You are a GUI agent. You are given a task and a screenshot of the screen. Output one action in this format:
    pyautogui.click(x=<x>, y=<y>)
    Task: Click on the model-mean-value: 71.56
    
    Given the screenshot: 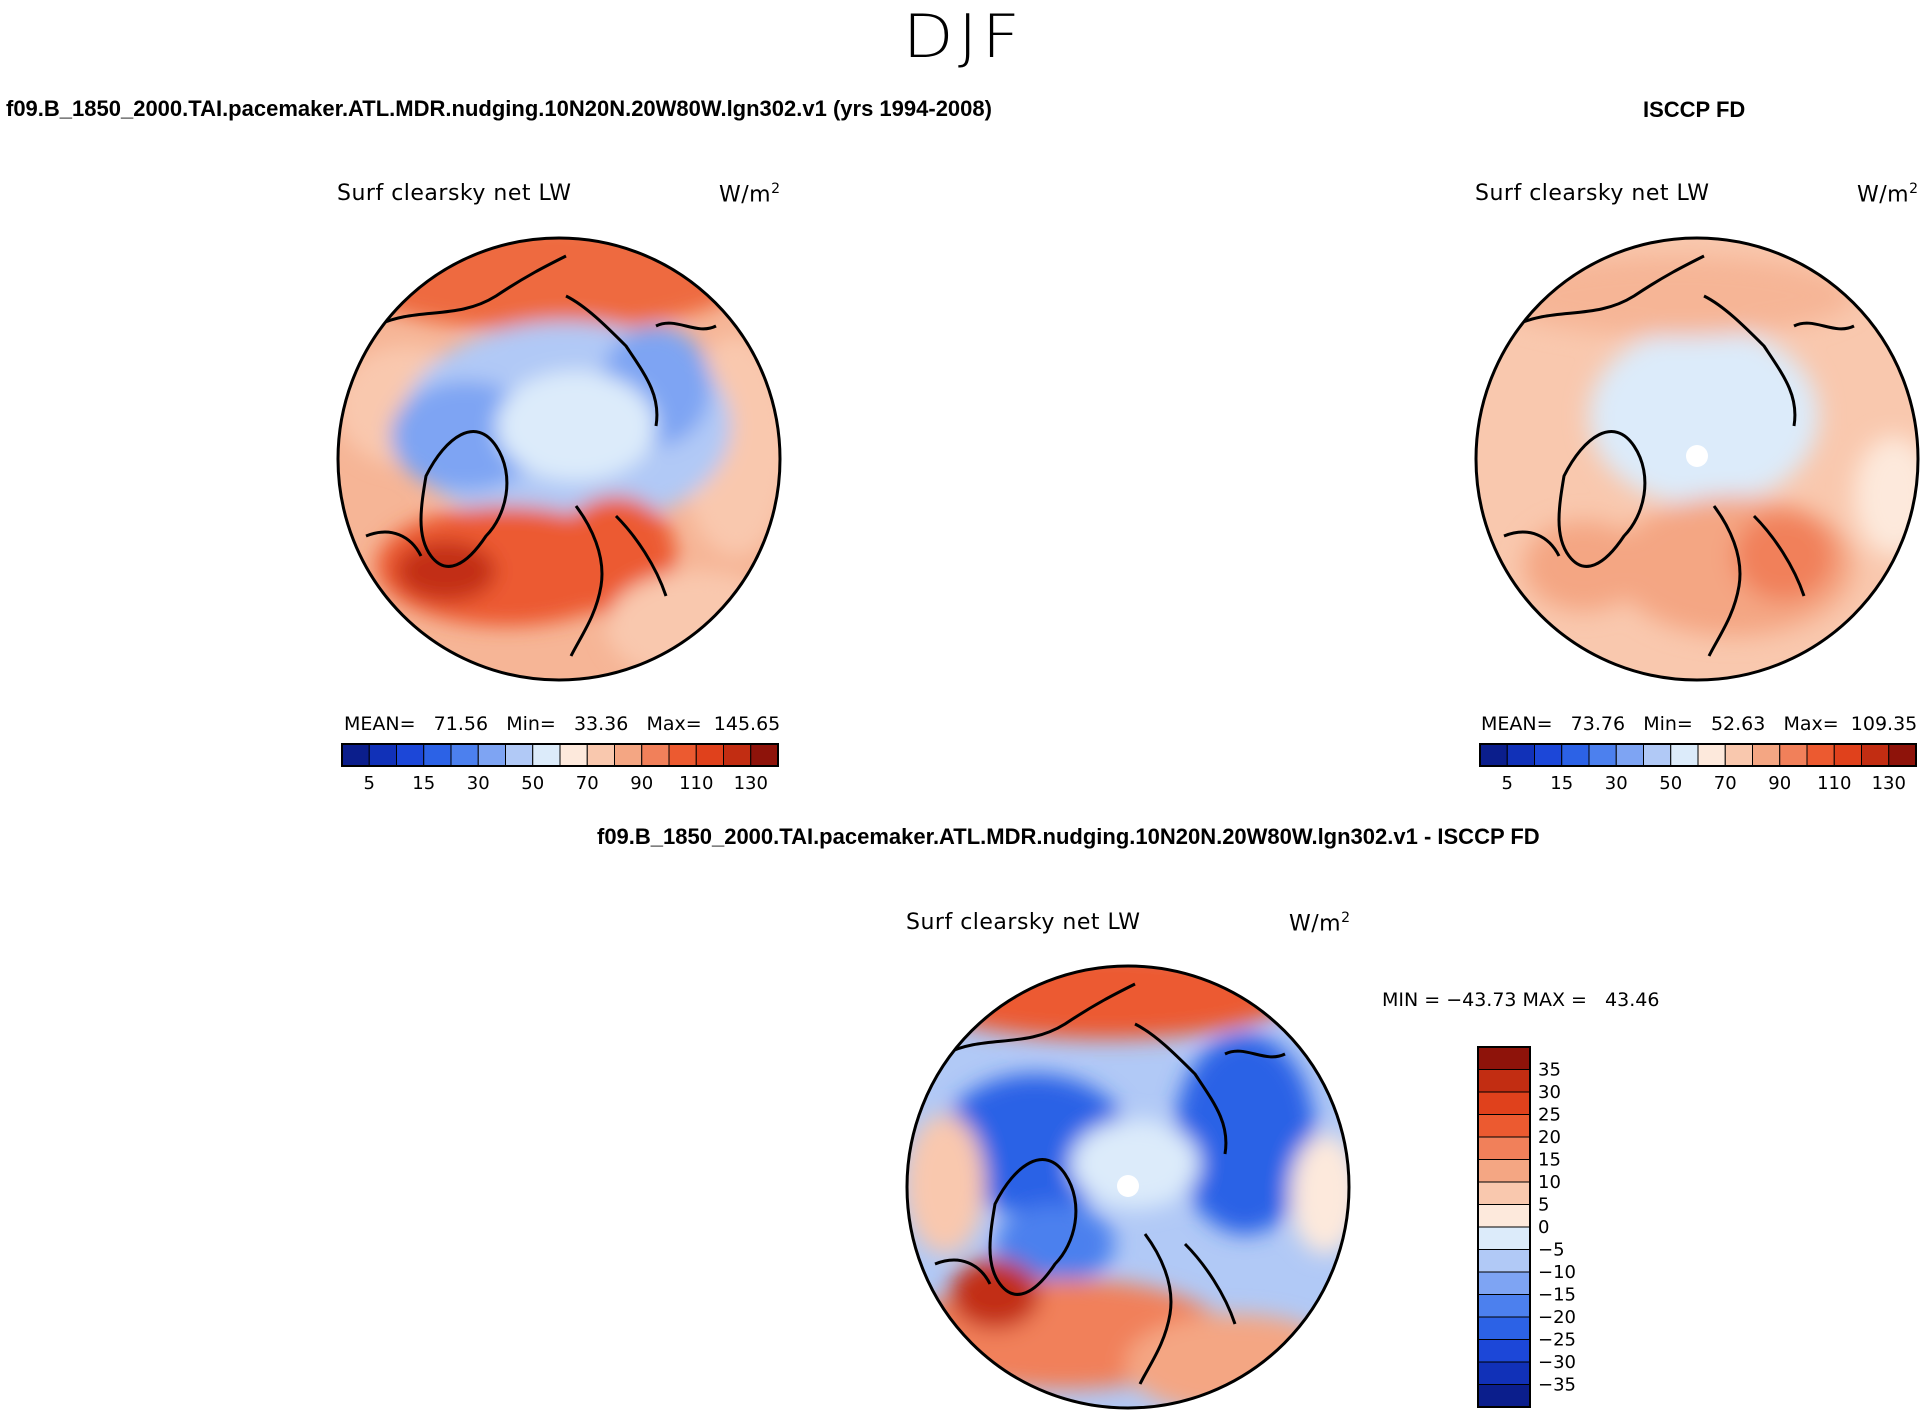 What is the action you would take?
    pyautogui.click(x=461, y=724)
    